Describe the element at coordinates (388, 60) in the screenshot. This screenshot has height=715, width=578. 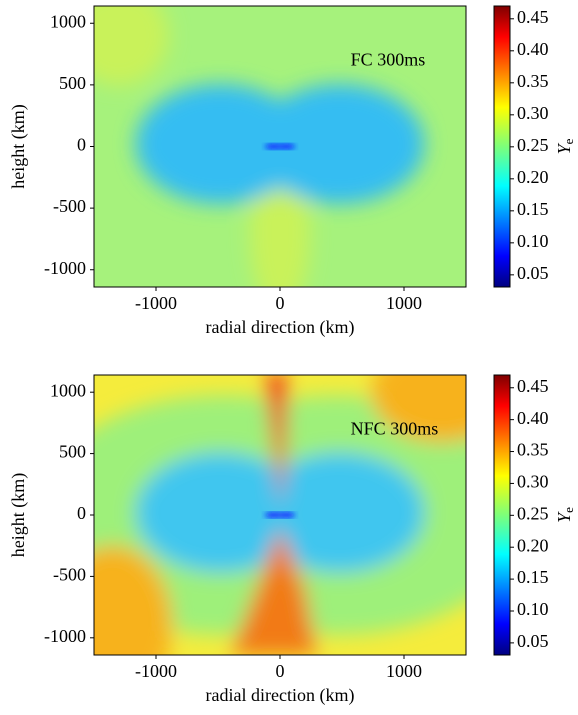
I see `annotation: FC 300ms` at that location.